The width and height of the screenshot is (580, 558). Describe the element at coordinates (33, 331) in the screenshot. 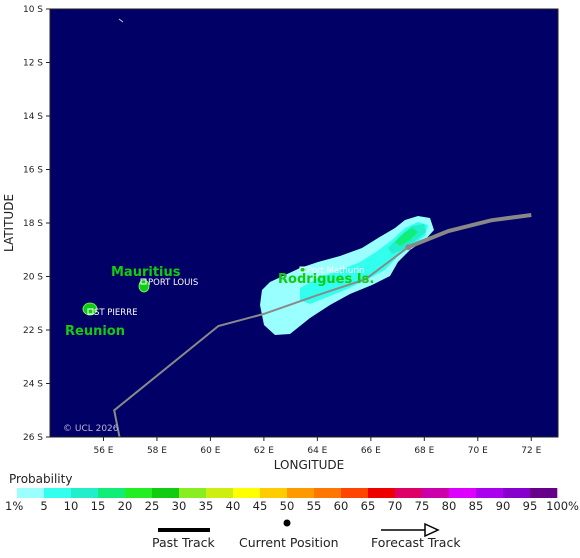

I see `lat-tick-label: 22 S` at that location.